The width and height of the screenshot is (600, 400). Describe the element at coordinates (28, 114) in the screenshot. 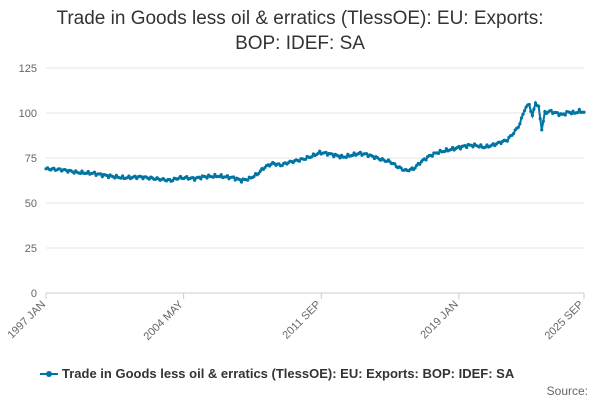

I see `y-tick-label: 100` at that location.